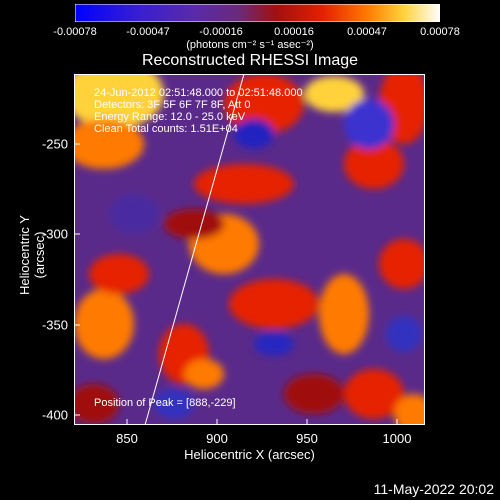 The height and width of the screenshot is (500, 500). What do you see at coordinates (194, 249) in the screenshot?
I see `limb-line` at bounding box center [194, 249].